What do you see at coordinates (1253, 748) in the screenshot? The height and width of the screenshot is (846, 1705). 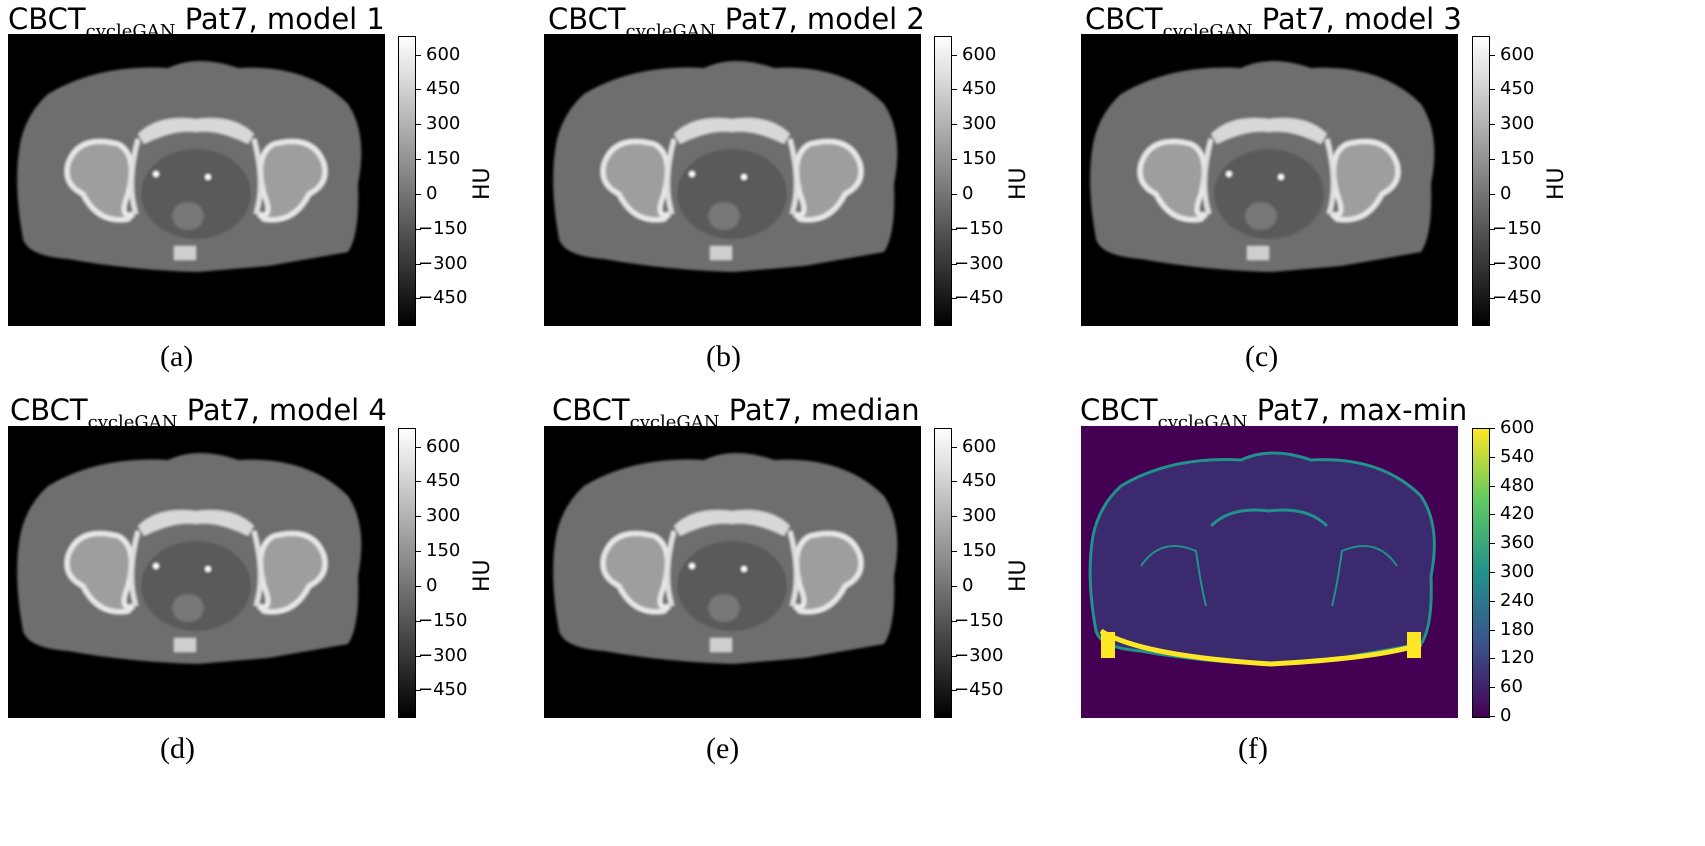 I see `panel-caption: (f)` at bounding box center [1253, 748].